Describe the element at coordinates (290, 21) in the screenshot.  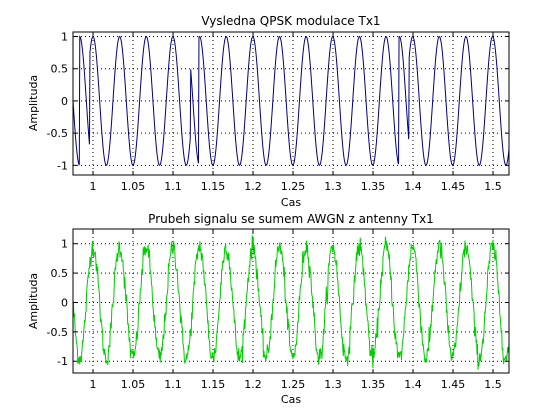
I see `plot-1-title: Vysledna QPSK modulace Tx1` at that location.